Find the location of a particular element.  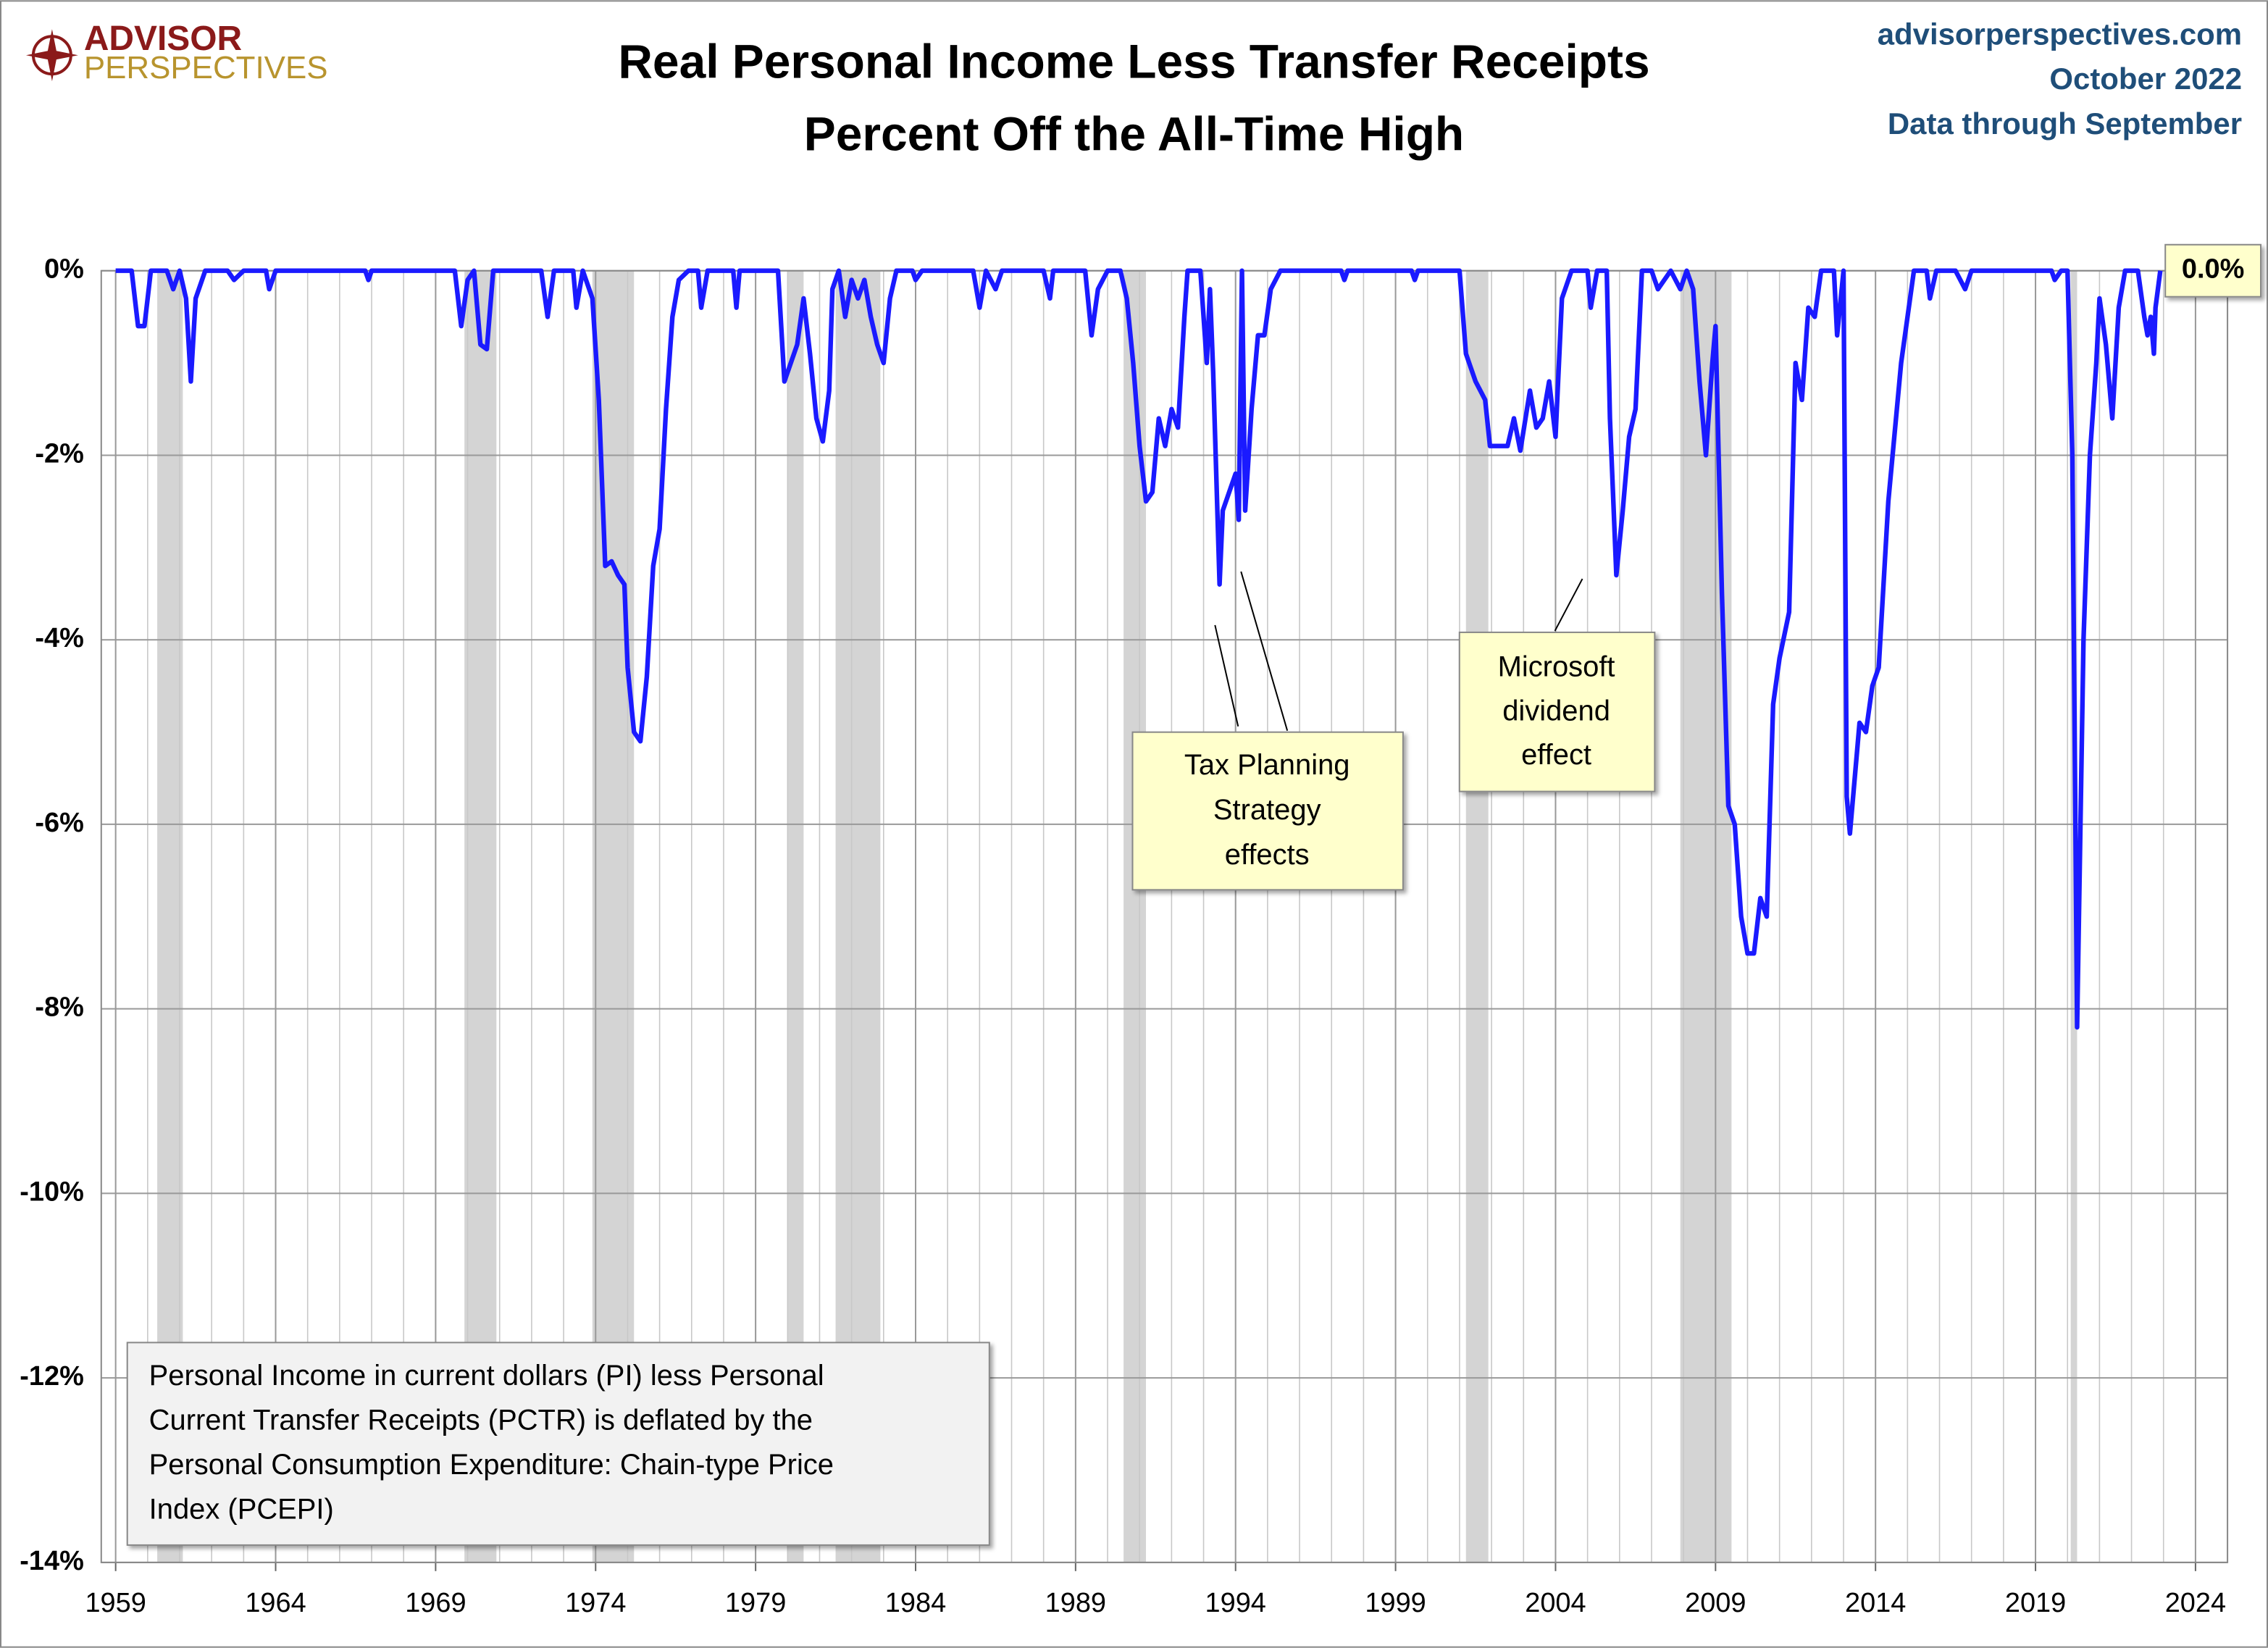

x-tick-label: 2004 is located at coordinates (1556, 1603).